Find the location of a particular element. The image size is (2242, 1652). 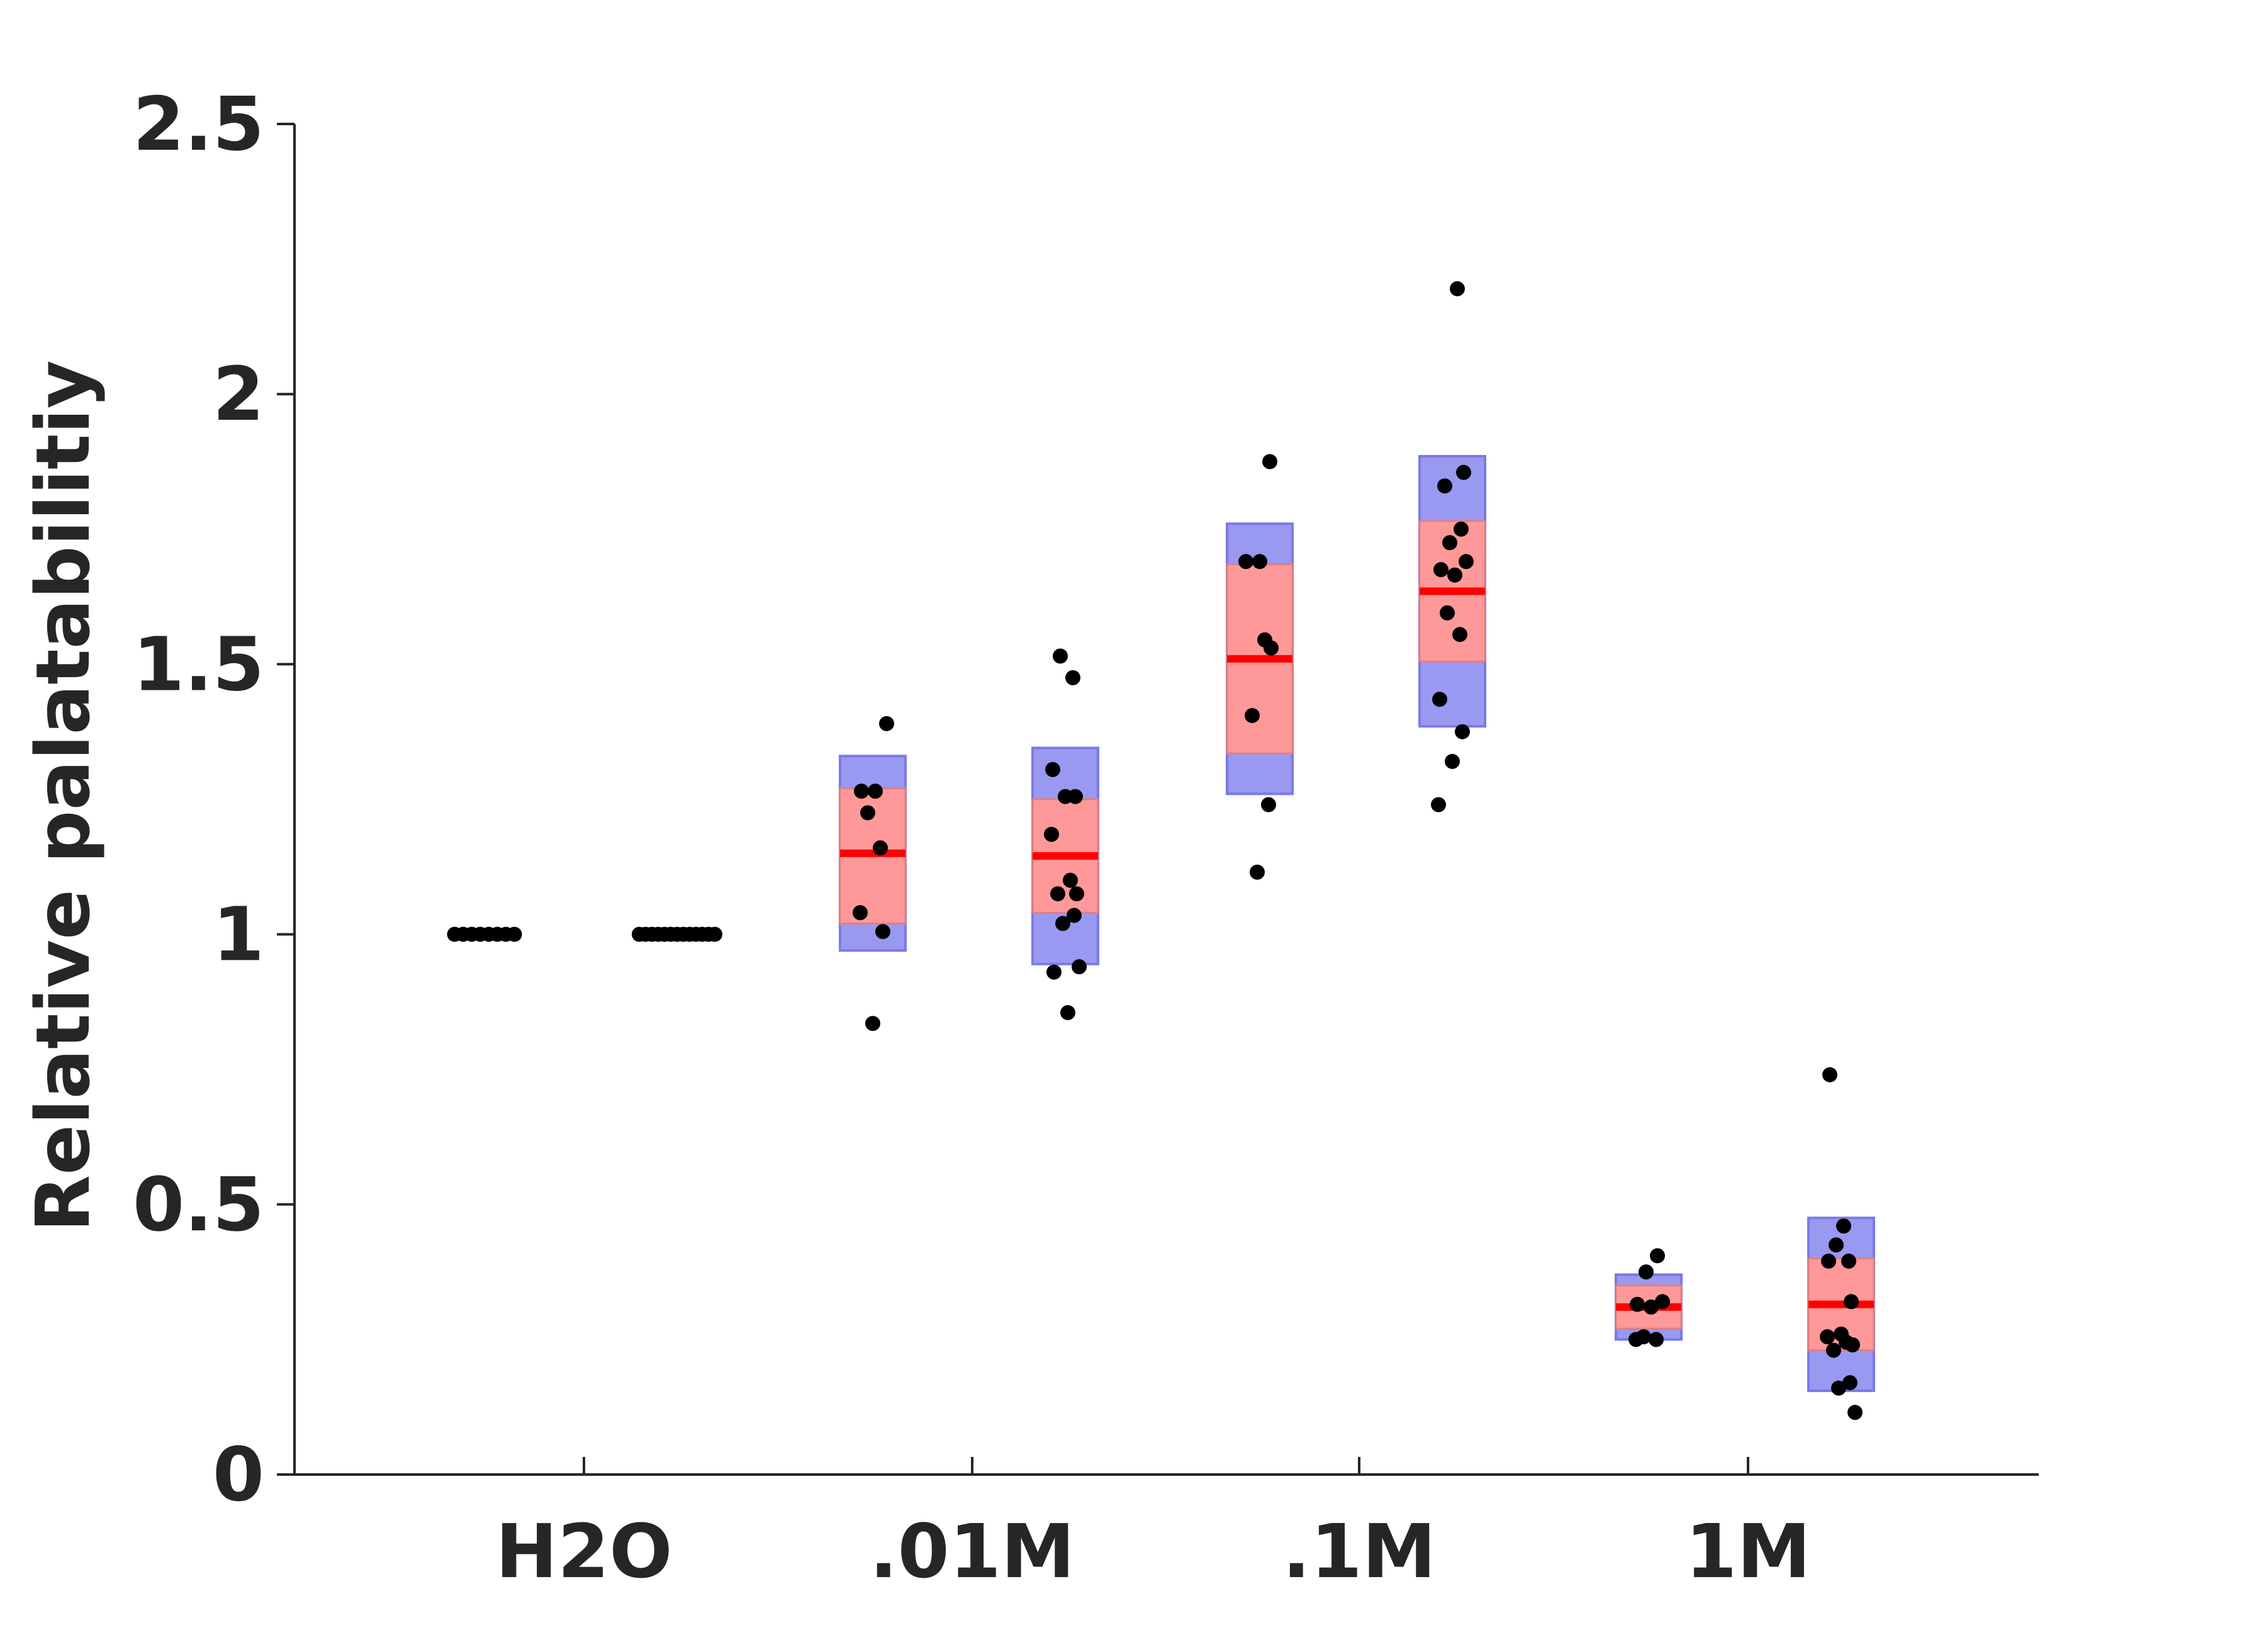

y-ticks: 0 0.5 1 1.5 2 2.5 is located at coordinates (213, 799).